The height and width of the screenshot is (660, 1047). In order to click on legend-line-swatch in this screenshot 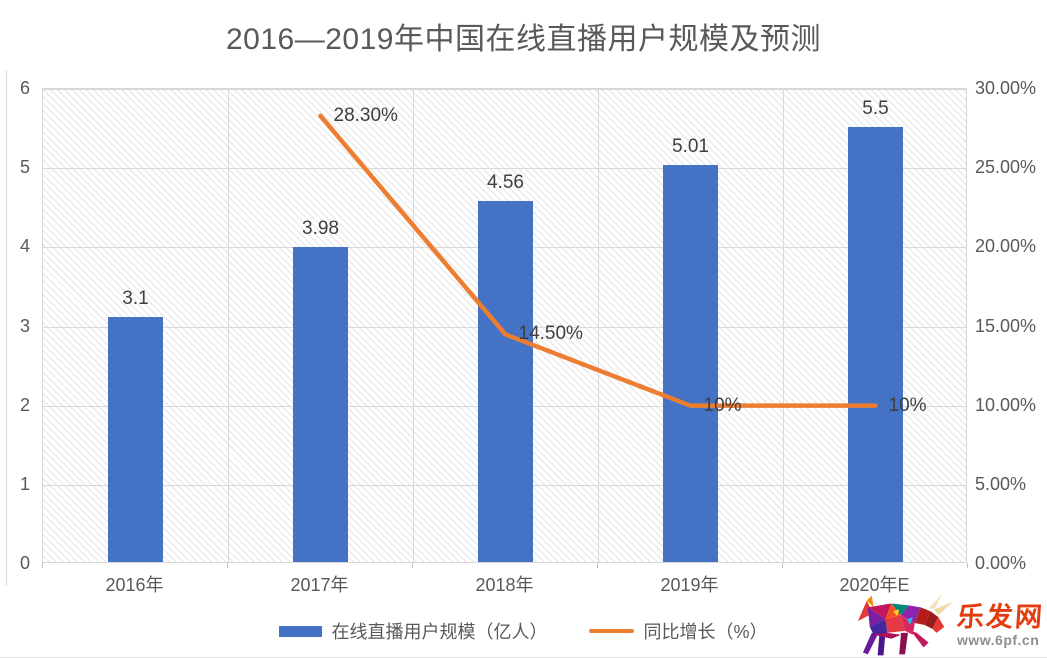, I will do `click(612, 631)`.